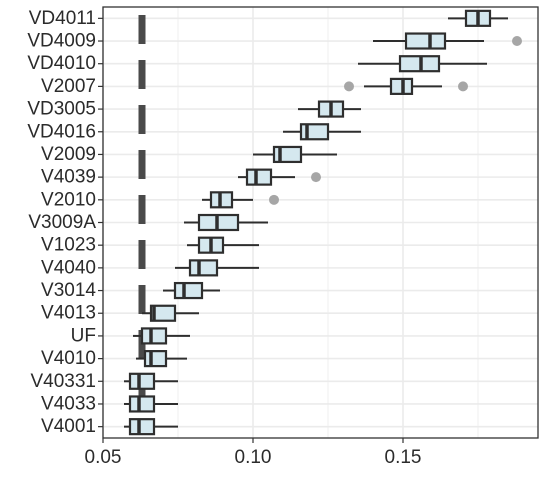  What do you see at coordinates (240, 200) in the screenshot?
I see `box-v2010` at bounding box center [240, 200].